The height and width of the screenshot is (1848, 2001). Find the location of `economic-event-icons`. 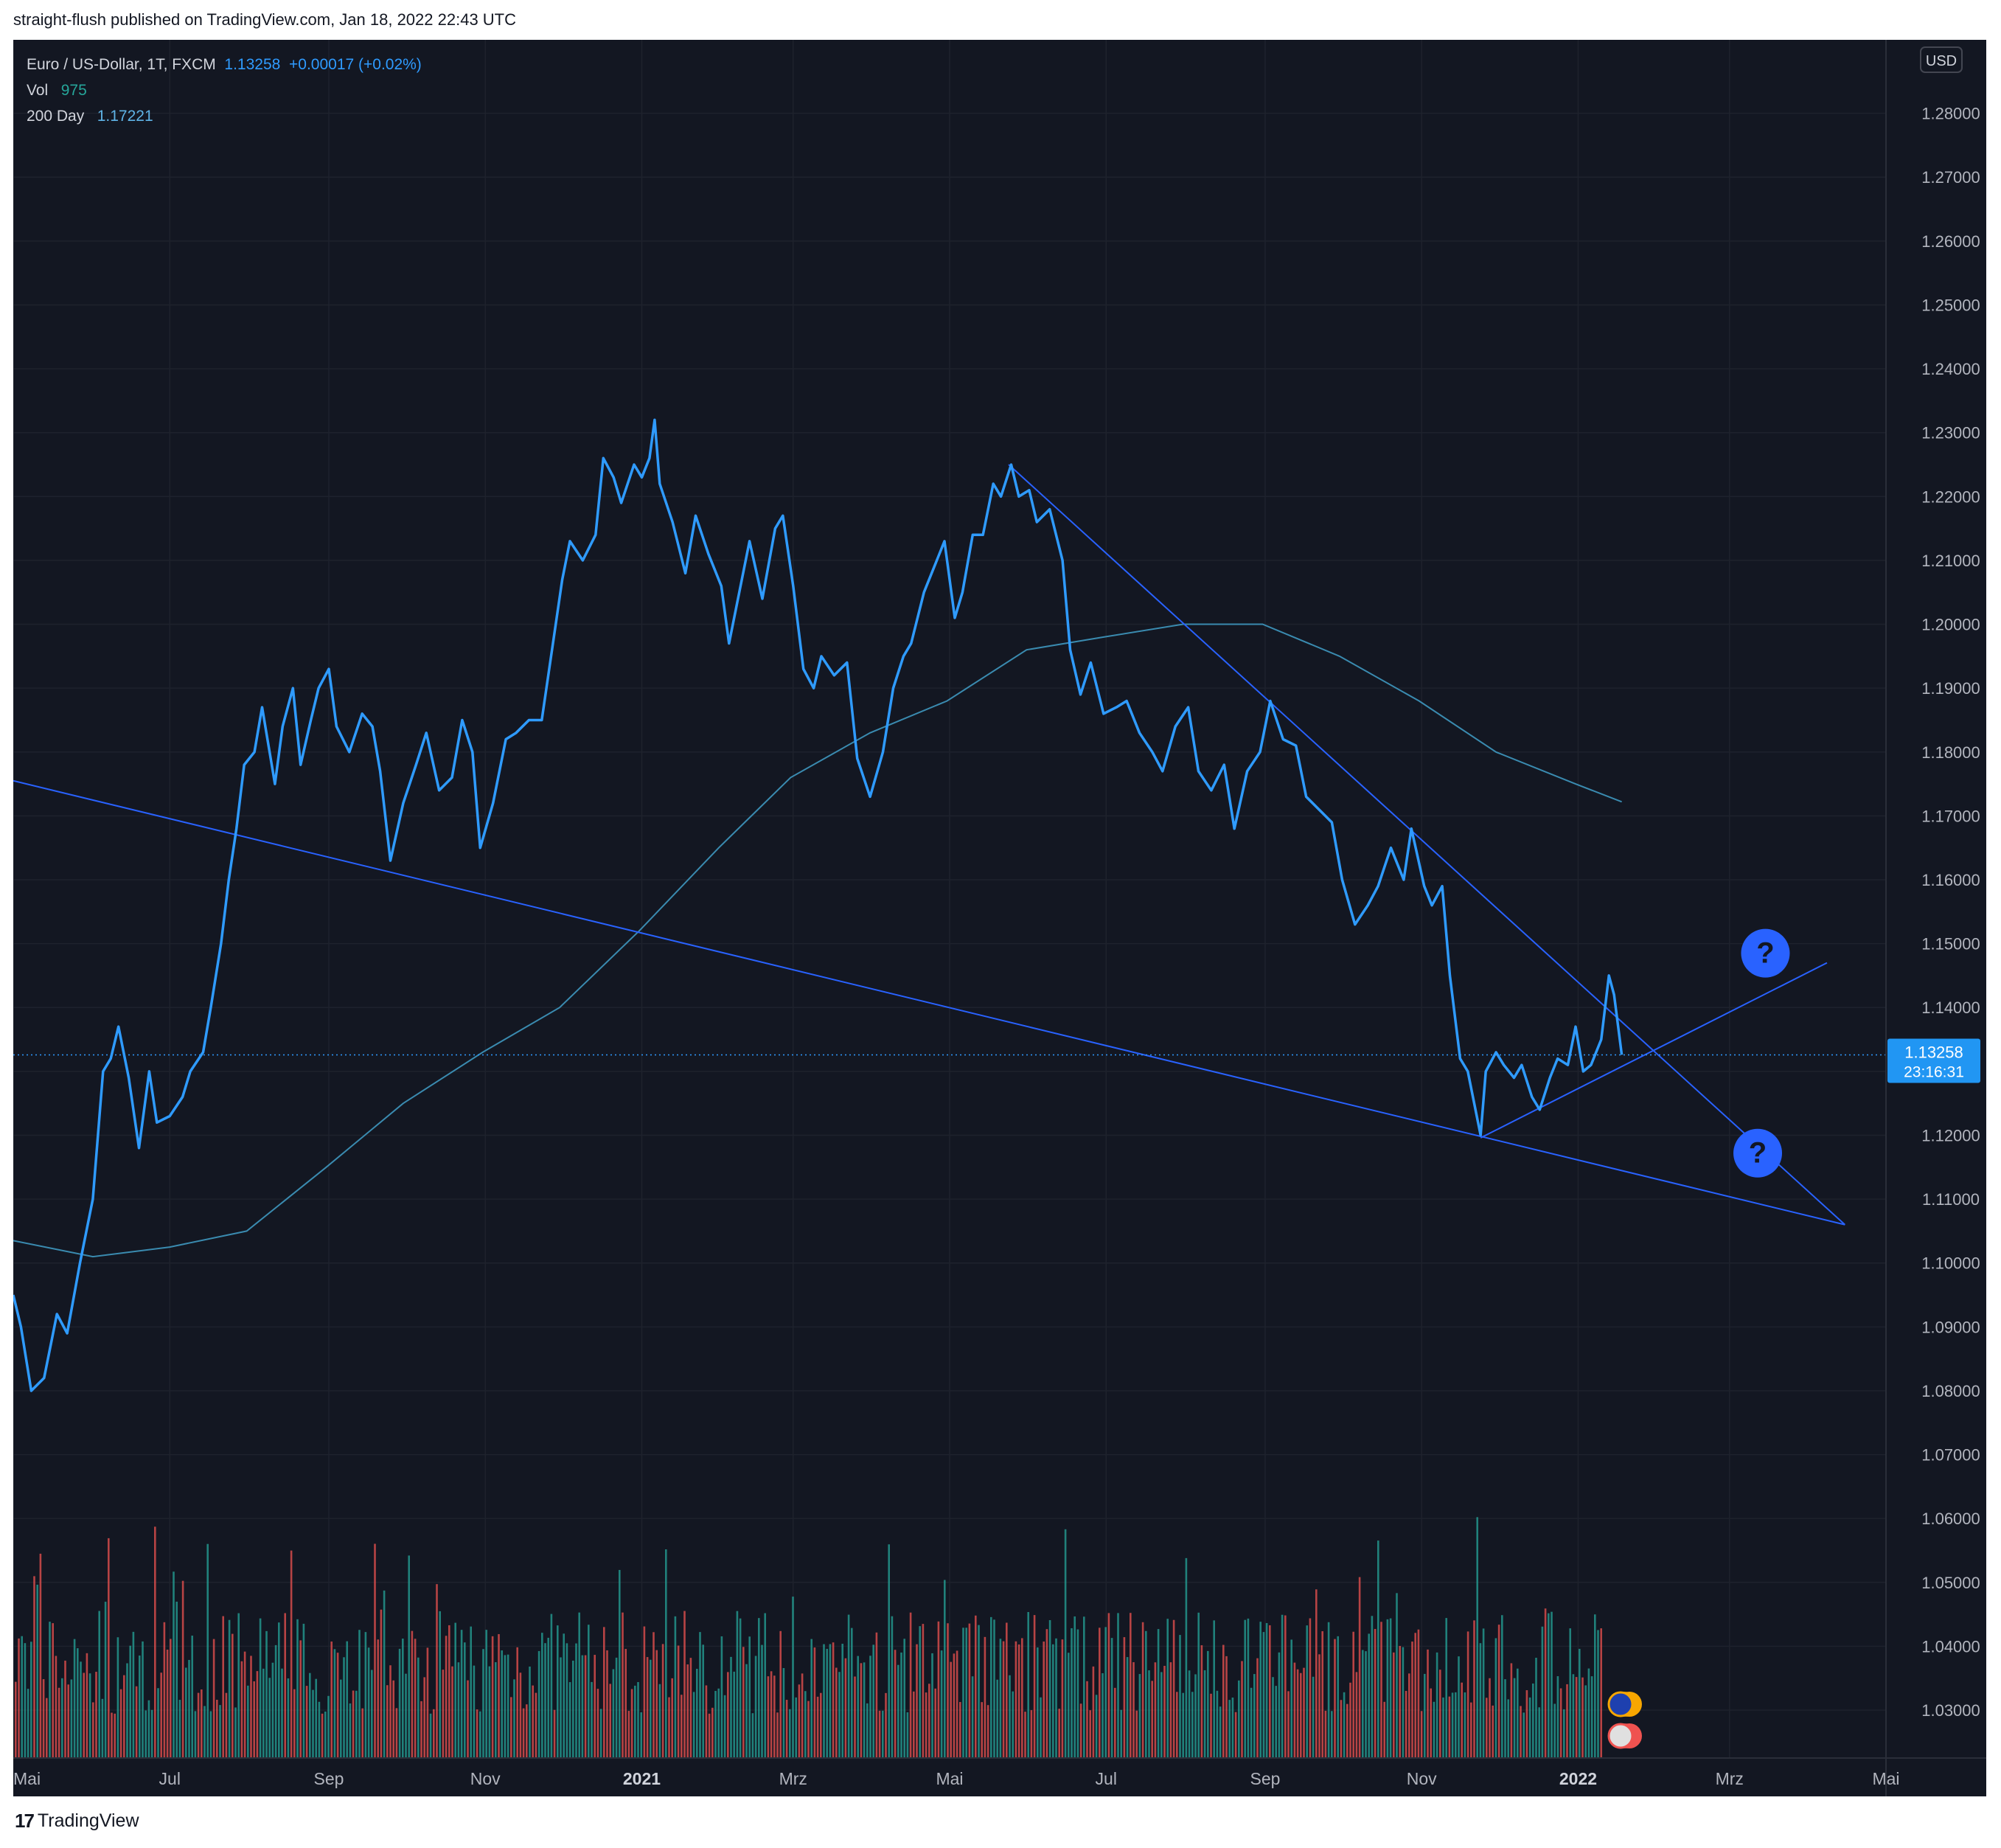

economic-event-icons is located at coordinates (1624, 1720).